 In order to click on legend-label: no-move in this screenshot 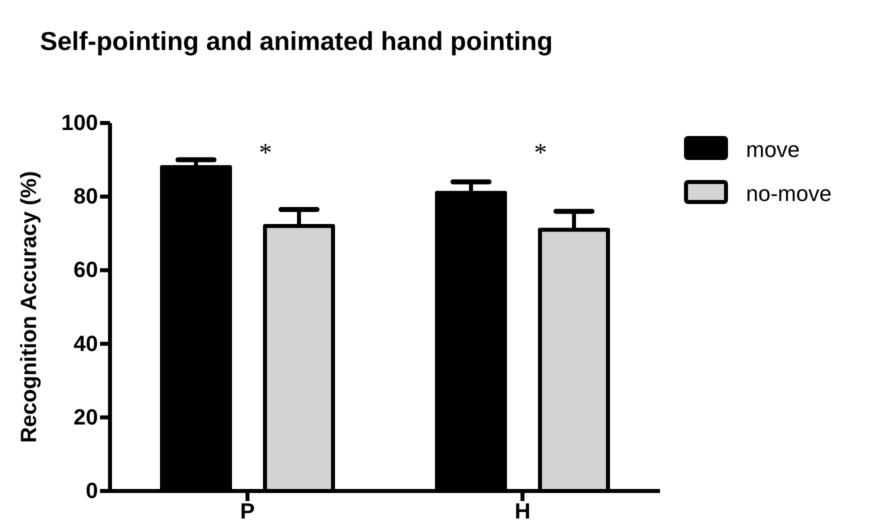, I will do `click(789, 193)`.